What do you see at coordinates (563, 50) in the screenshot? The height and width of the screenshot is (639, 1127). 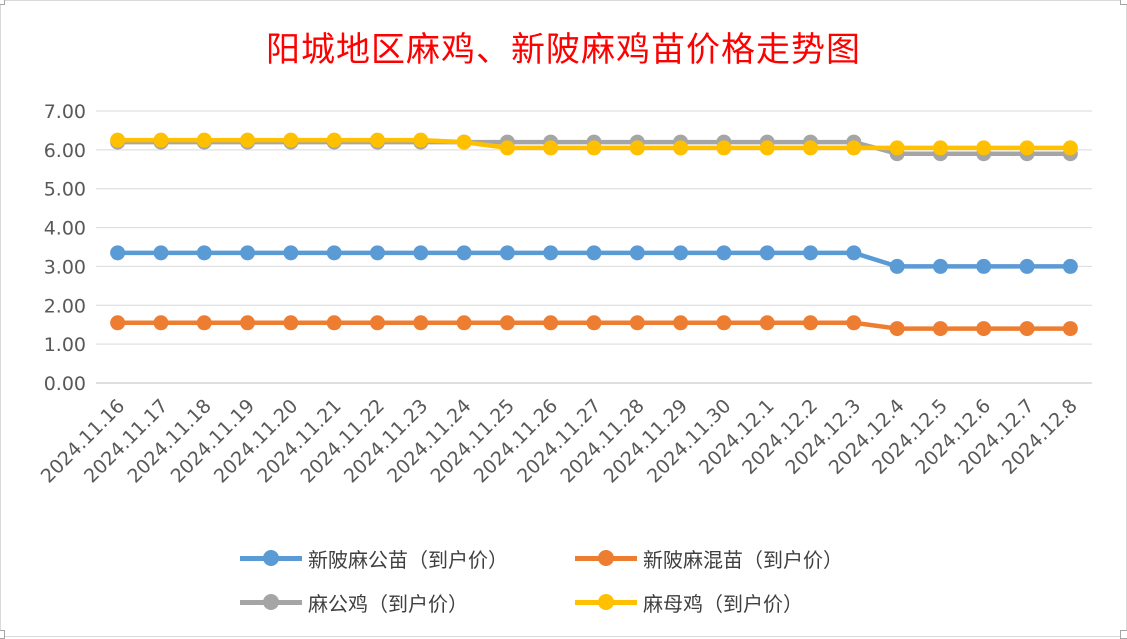 I see `chart-title: 阳城地区麻鸡、新陂麻鸡苗价格走势图` at bounding box center [563, 50].